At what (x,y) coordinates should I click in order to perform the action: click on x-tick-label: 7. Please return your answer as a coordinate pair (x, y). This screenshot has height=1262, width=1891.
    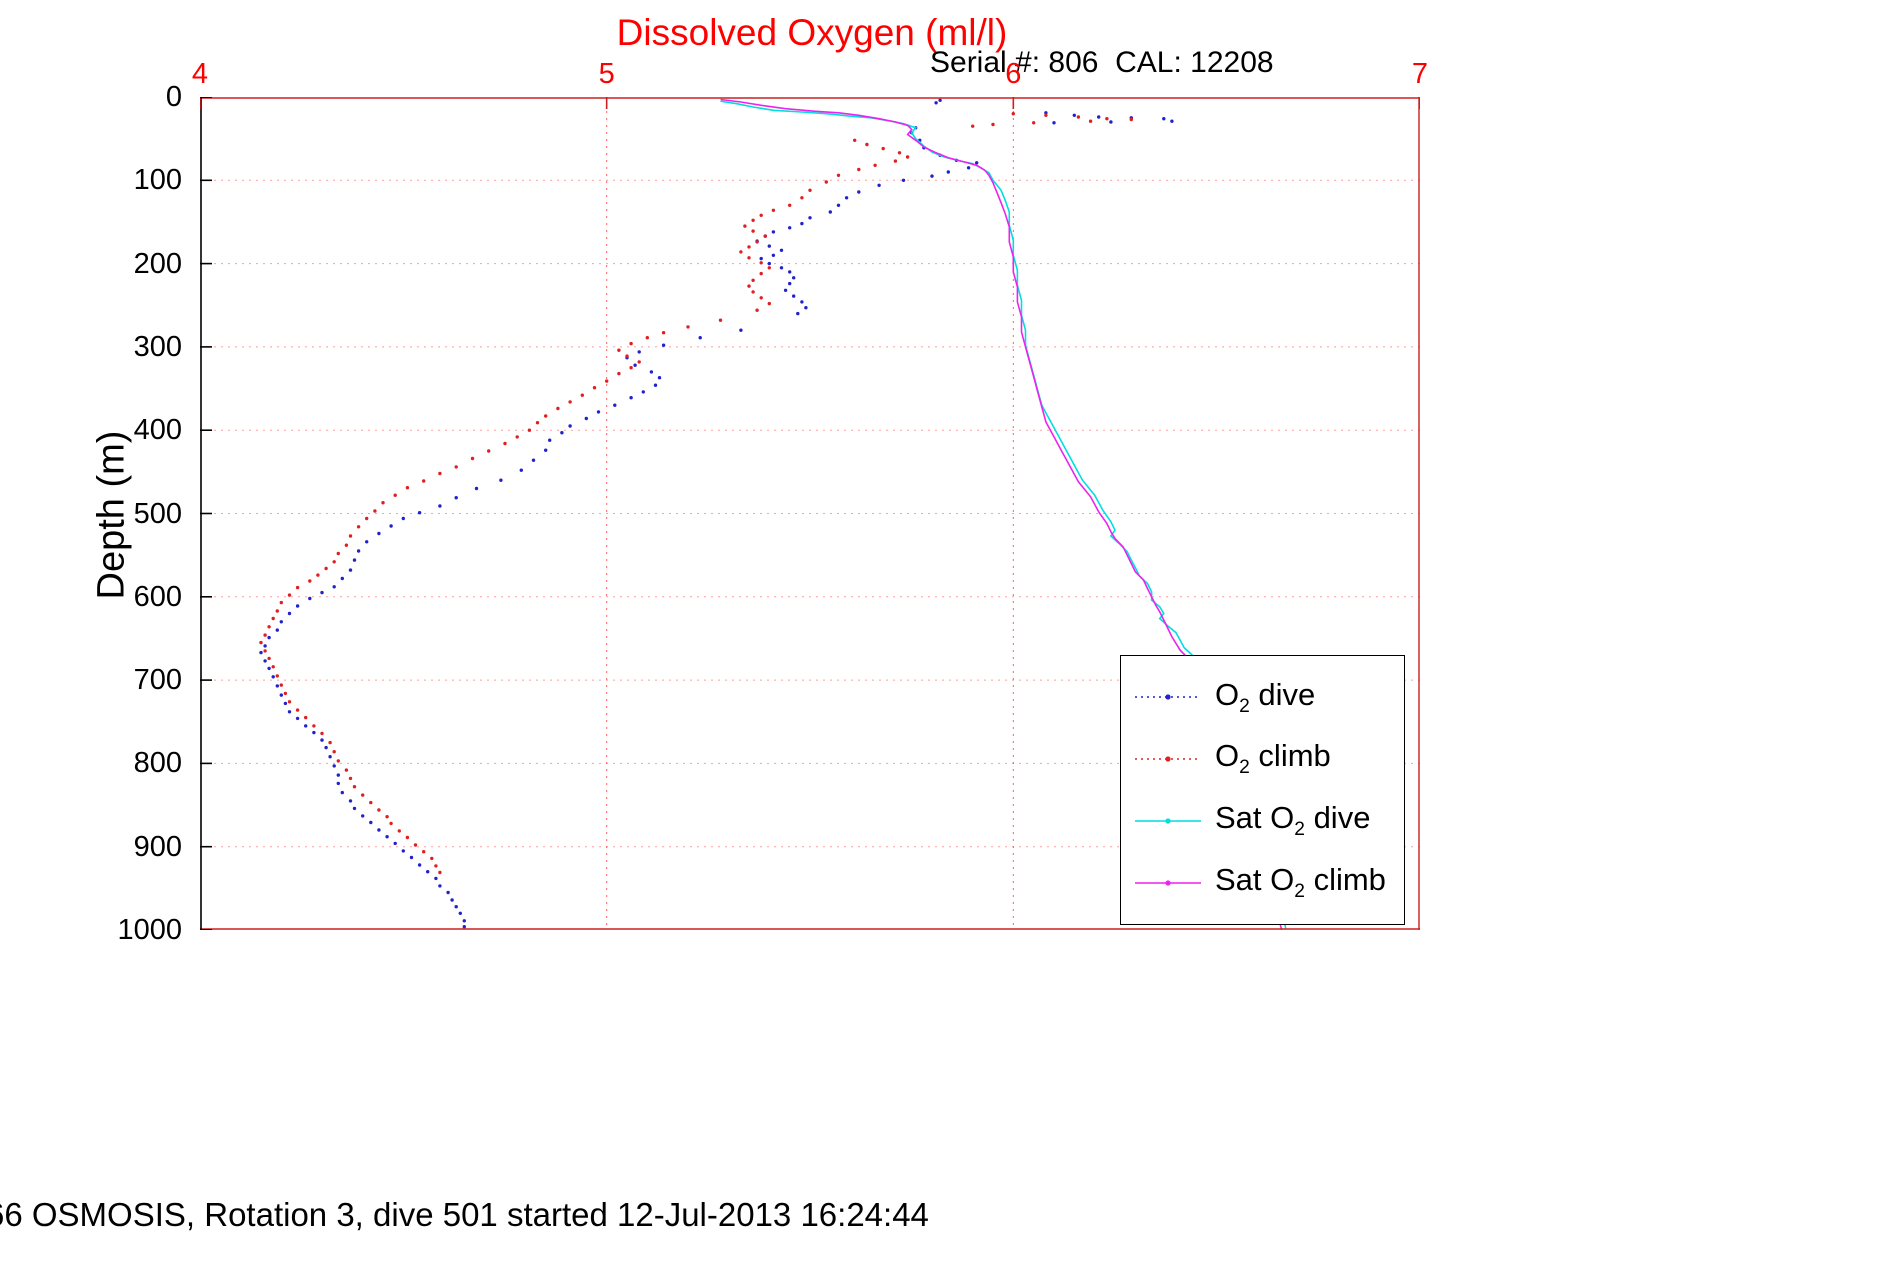
    Looking at the image, I should click on (1420, 74).